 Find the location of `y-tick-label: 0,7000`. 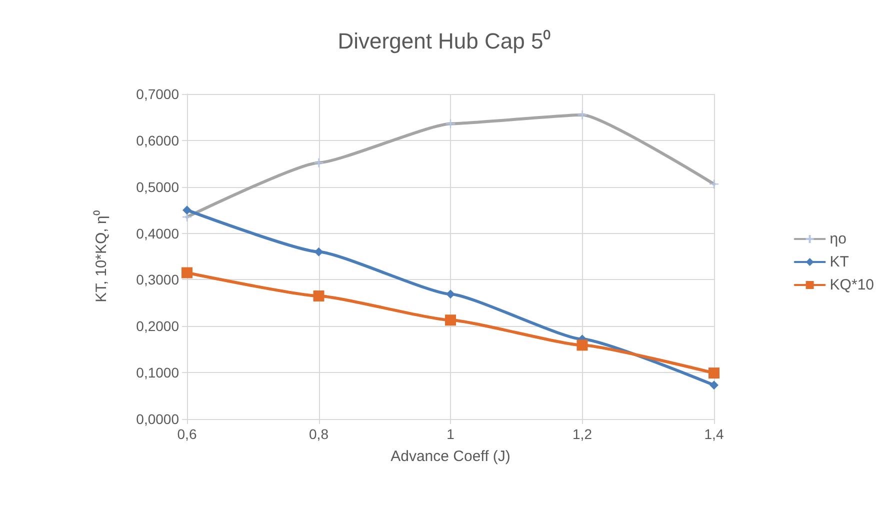

y-tick-label: 0,7000 is located at coordinates (158, 94).